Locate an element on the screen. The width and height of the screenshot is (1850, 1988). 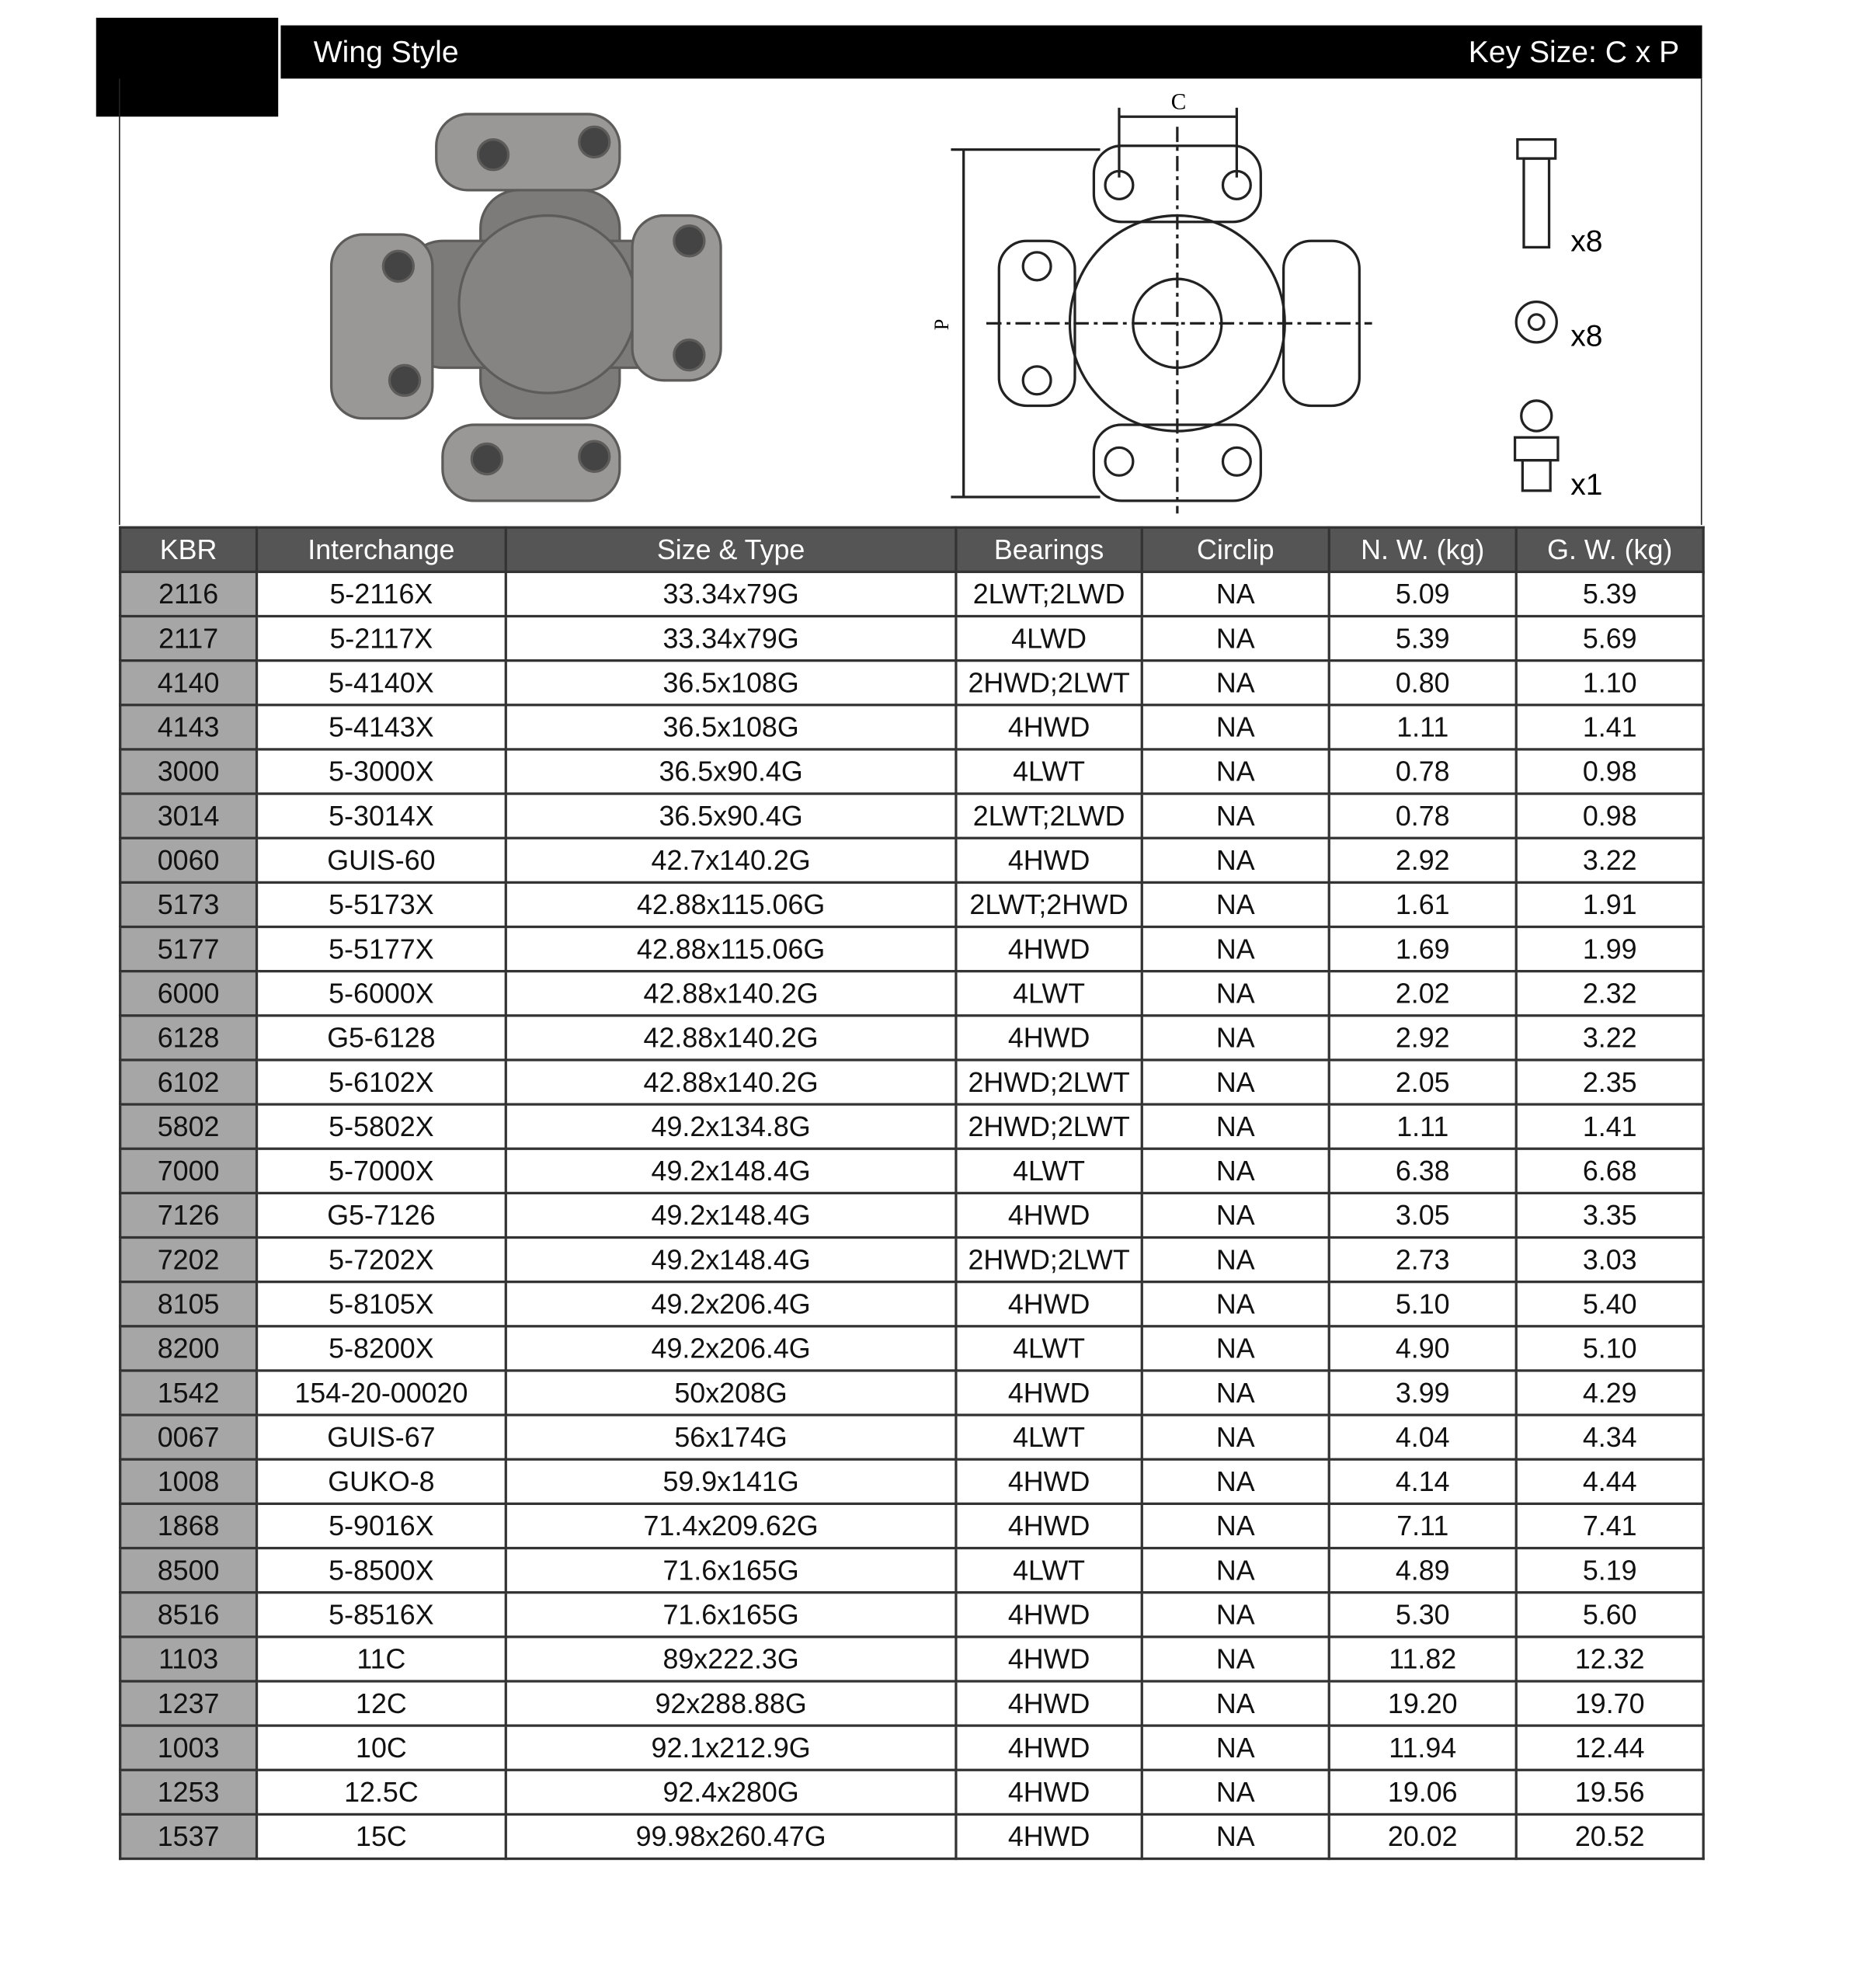
table-cell: 5.60 is located at coordinates (1610, 1615).